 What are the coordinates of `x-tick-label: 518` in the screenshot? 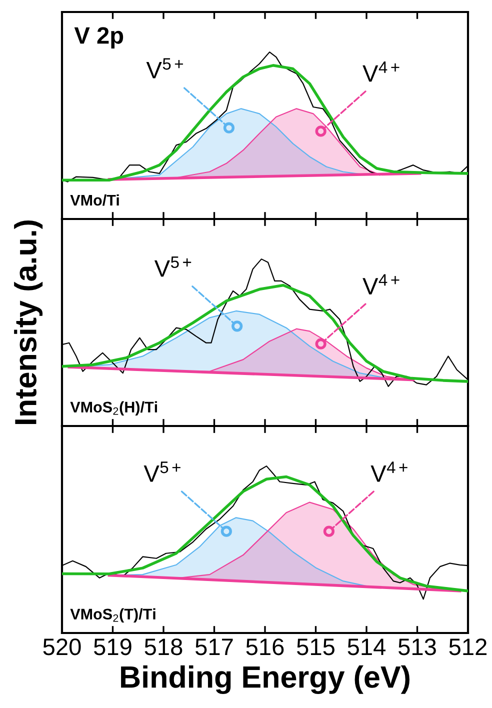 It's located at (163, 647).